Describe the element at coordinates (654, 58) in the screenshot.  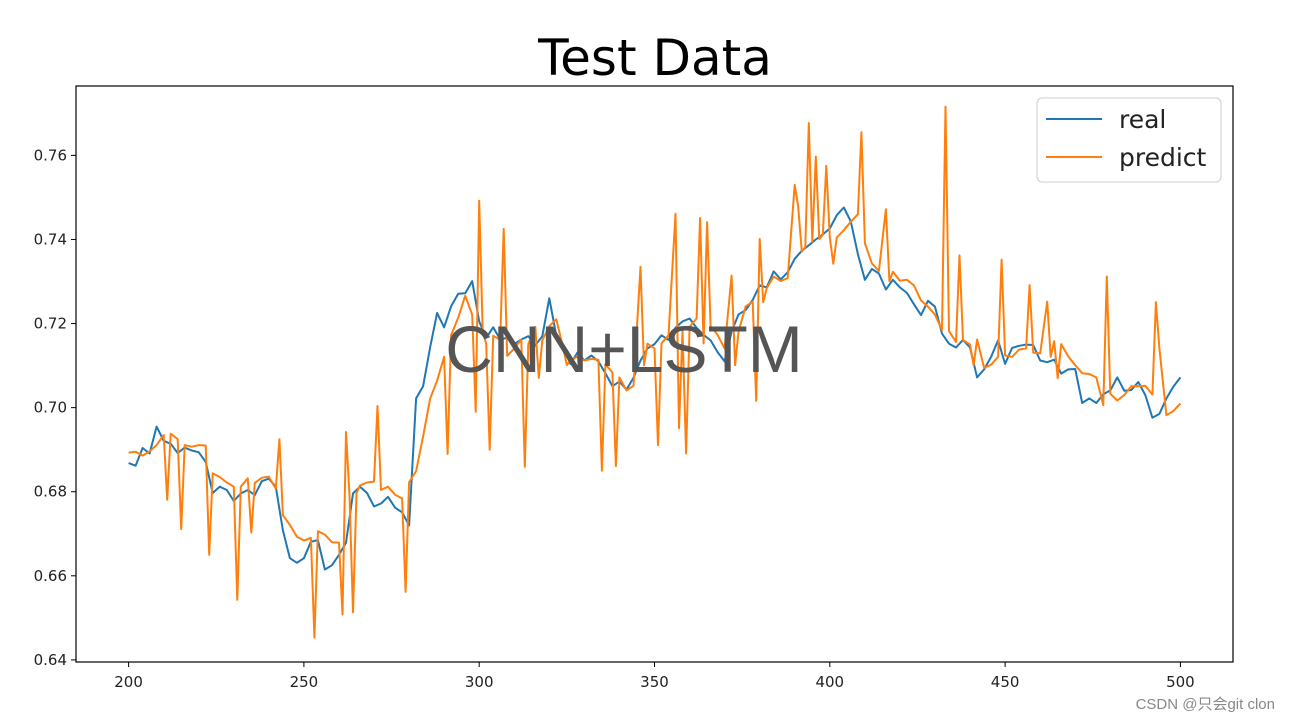
I see `chart-title: Test Data` at that location.